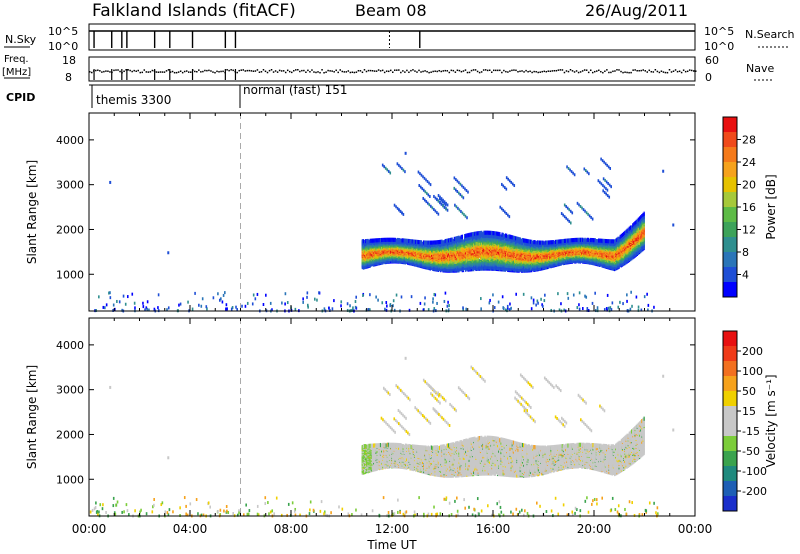 The height and width of the screenshot is (554, 800). Describe the element at coordinates (392, 69) in the screenshot. I see `freq-strip-frame` at that location.